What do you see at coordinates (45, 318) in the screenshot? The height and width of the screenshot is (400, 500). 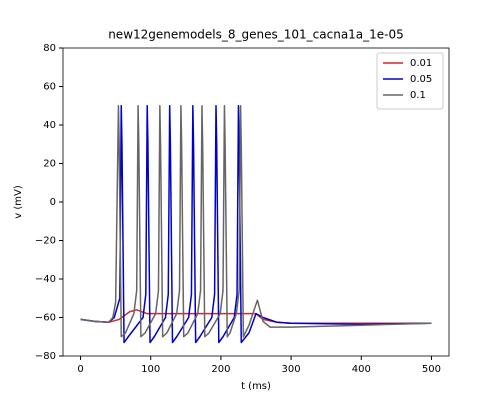 I see `y-tick-label: −60` at bounding box center [45, 318].